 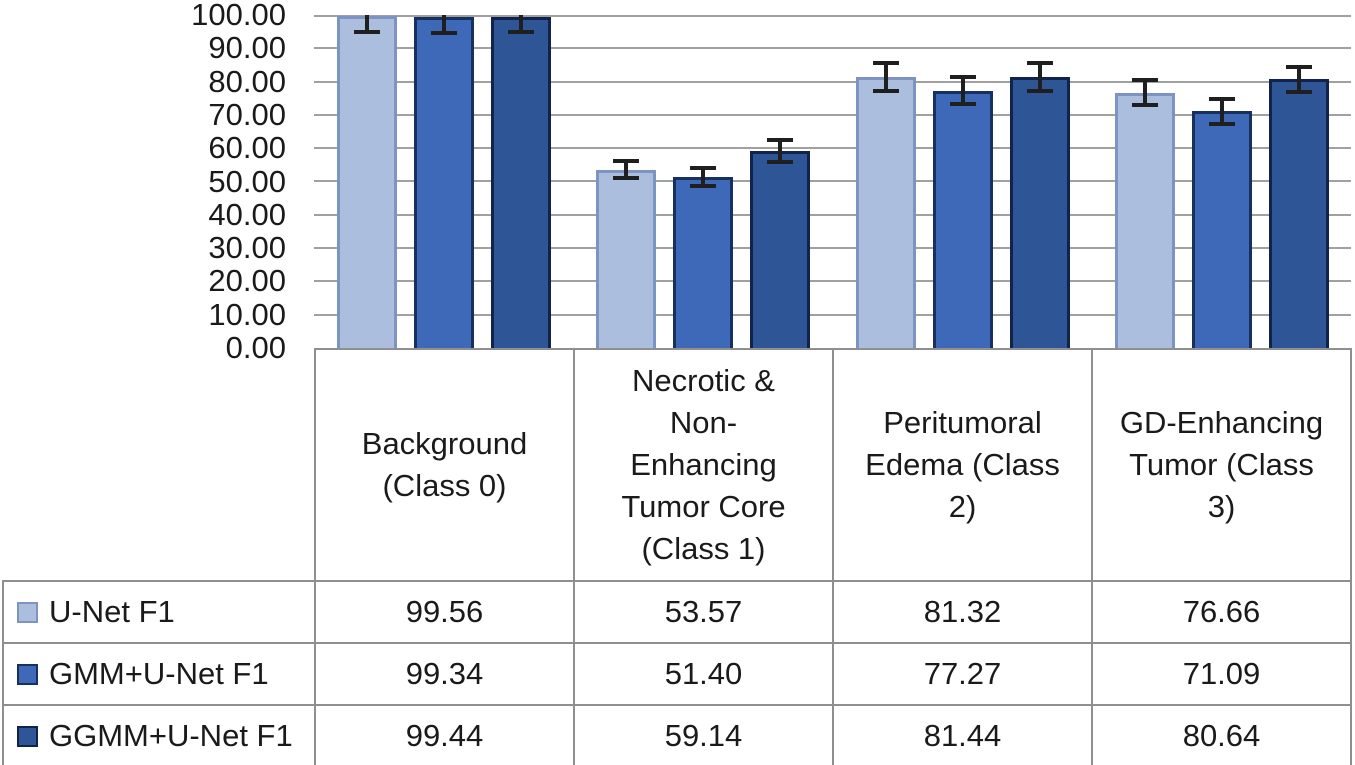 What do you see at coordinates (703, 612) in the screenshot?
I see `table-value: 53.57` at bounding box center [703, 612].